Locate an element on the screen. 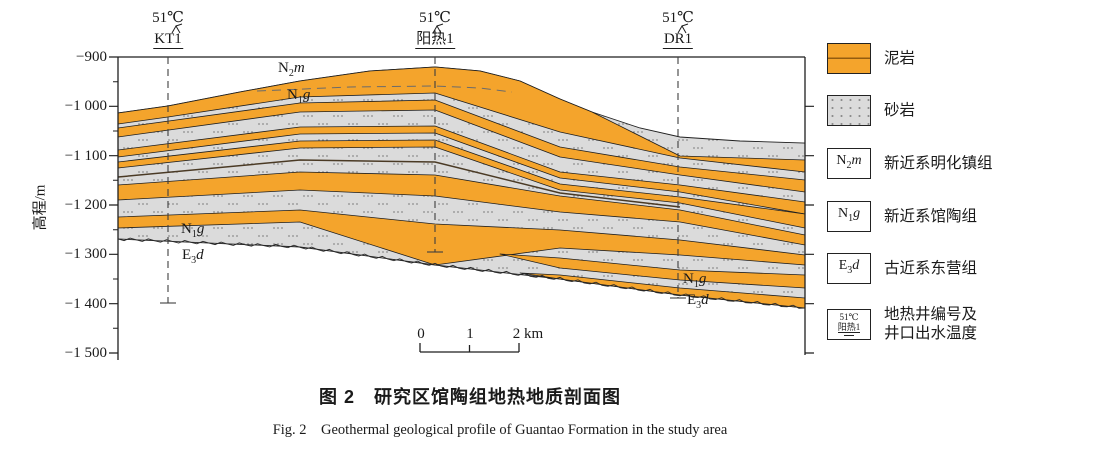 This screenshot has width=1101, height=453. formation-label-n2m: N2m is located at coordinates (291, 69).